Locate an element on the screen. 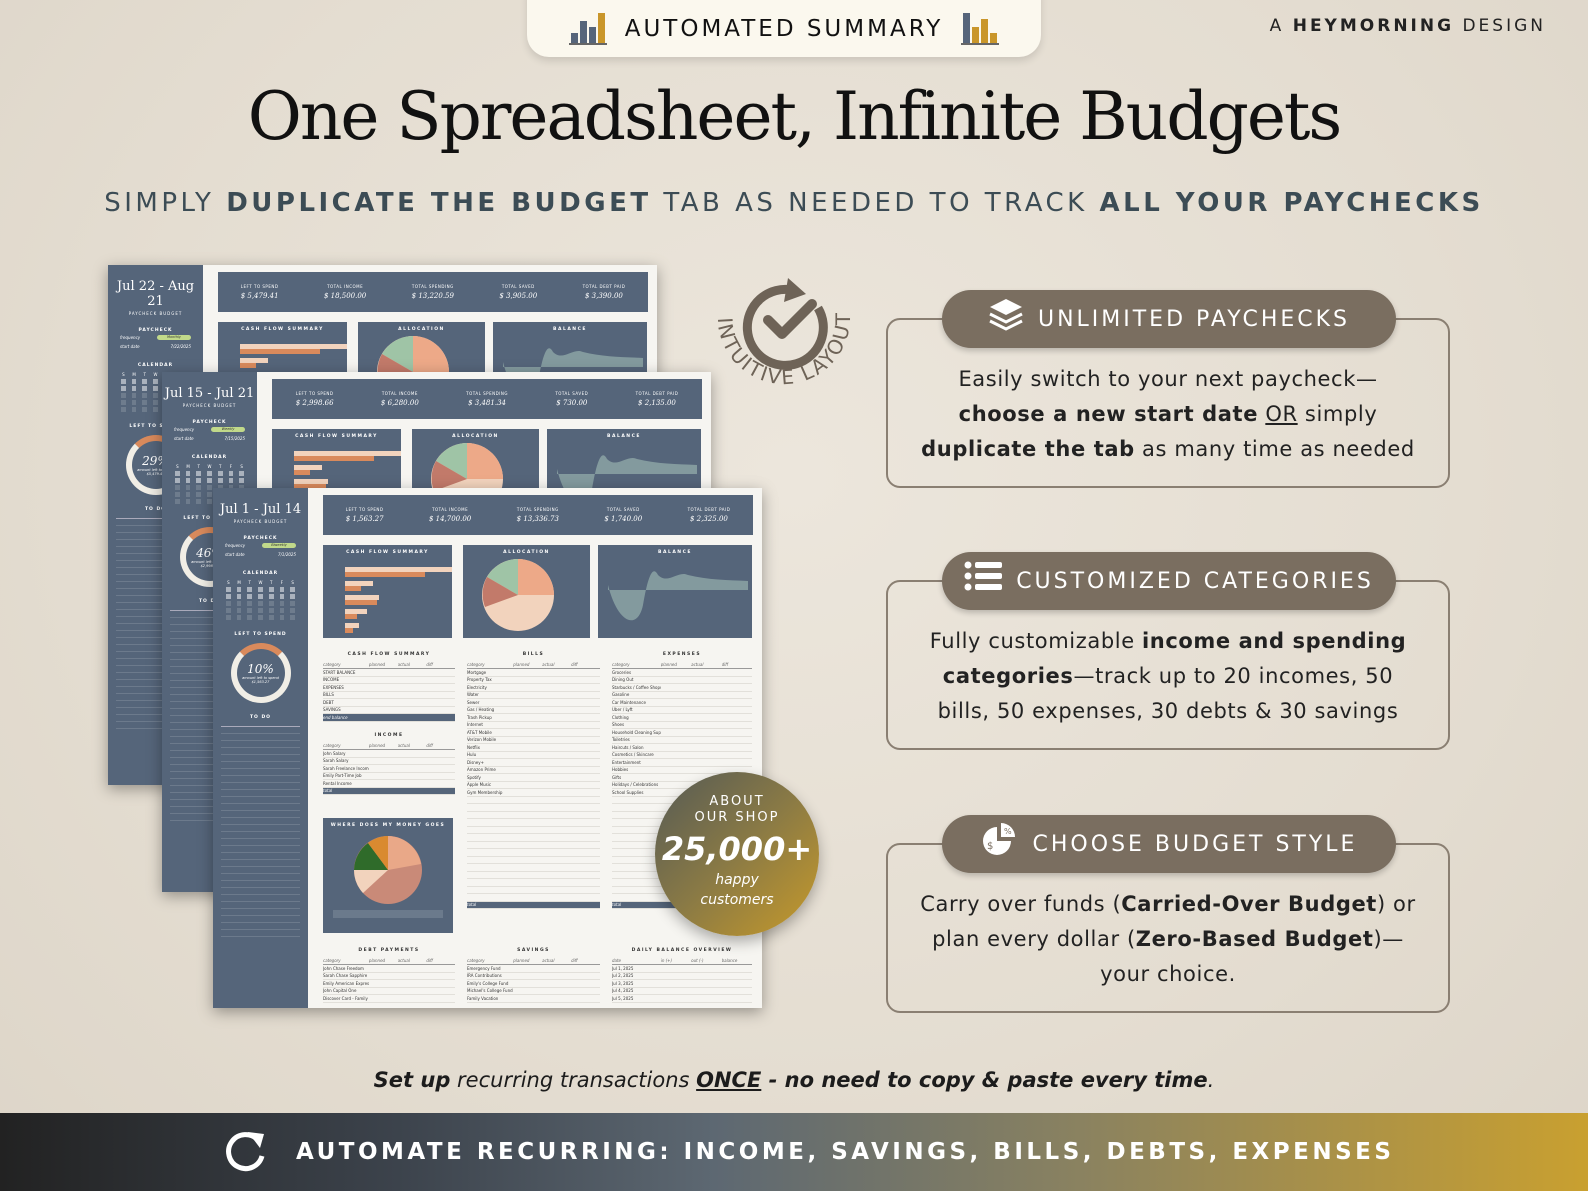  empty-row is located at coordinates (533, 890).